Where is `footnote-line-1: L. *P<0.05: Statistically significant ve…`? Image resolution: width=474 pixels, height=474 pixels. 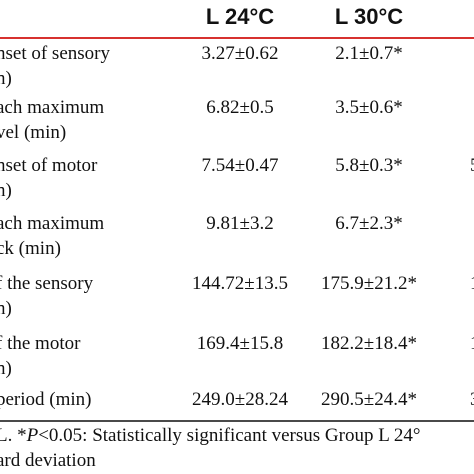
footnote-line-1: L. *P<0.05: Statistically significant ve… is located at coordinates (210, 436).